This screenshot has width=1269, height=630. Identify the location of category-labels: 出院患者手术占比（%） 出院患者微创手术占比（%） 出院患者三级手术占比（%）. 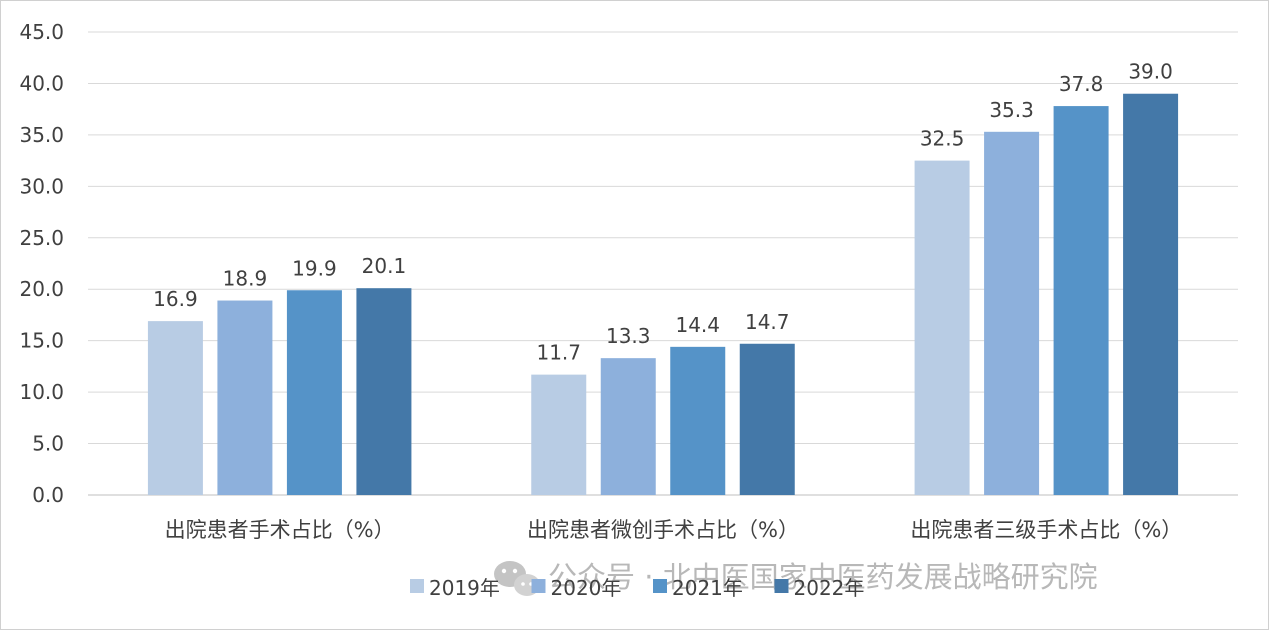
(674, 530).